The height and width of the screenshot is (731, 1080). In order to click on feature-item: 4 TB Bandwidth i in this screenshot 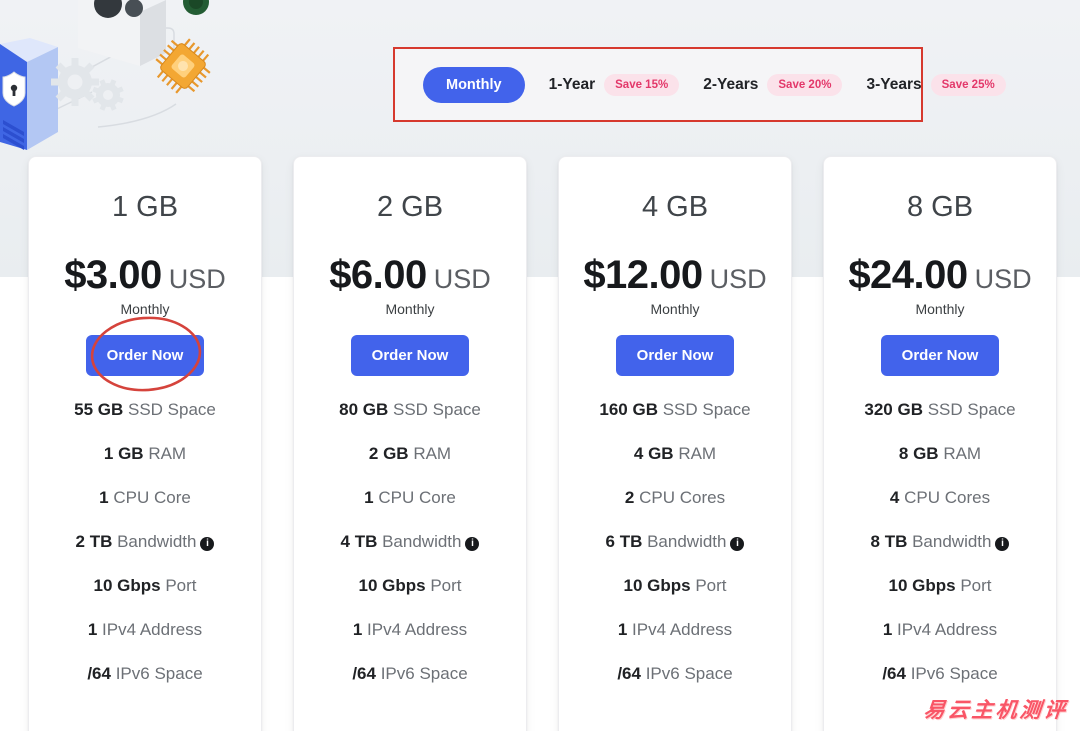, I will do `click(410, 542)`.